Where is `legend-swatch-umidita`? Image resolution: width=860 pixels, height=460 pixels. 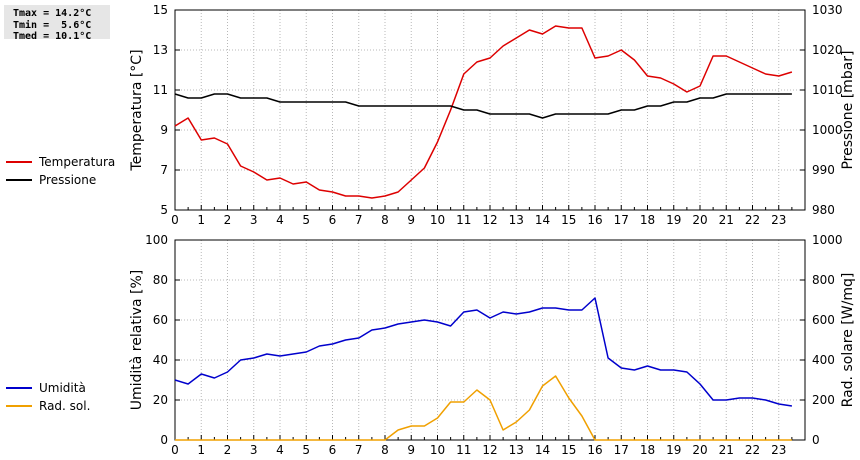
legend-swatch-umidita is located at coordinates (19, 388).